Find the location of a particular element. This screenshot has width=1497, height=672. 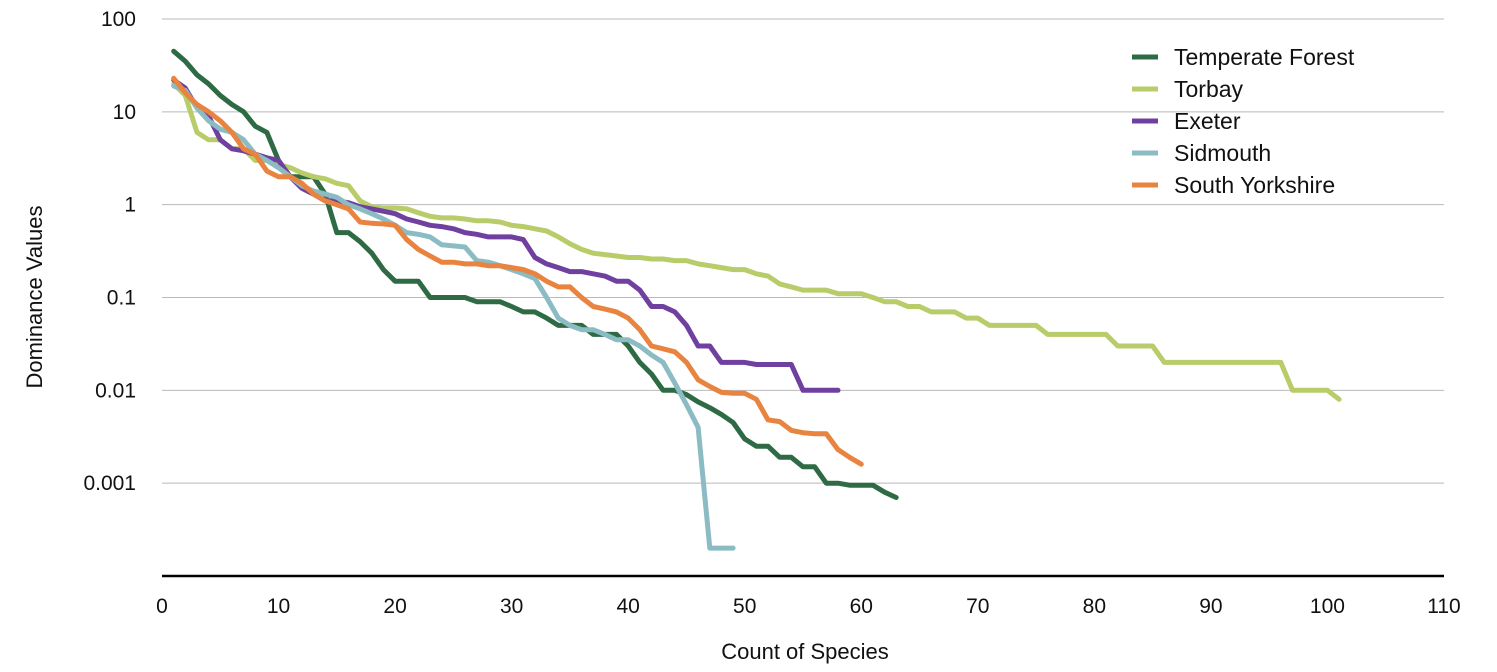

x-tick-label: 40 is located at coordinates (628, 606).